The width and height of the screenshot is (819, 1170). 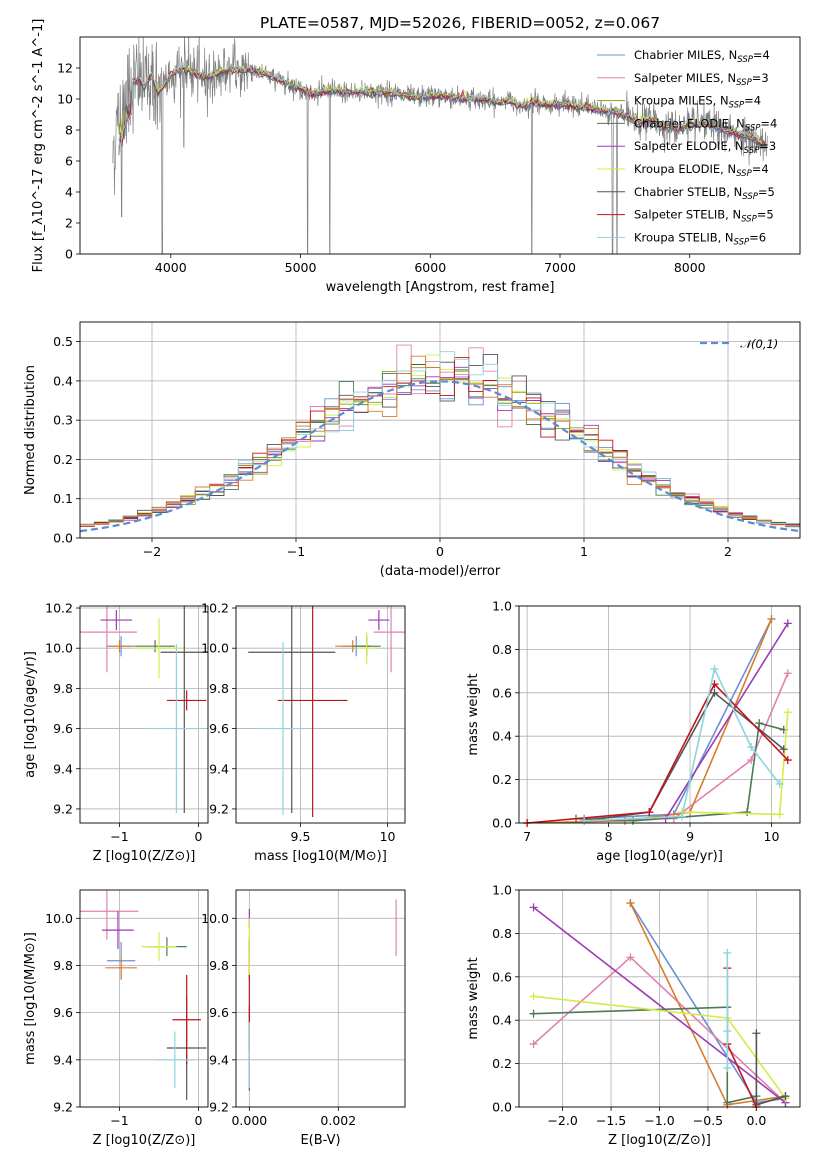 I want to click on y-tick-label: 1.0, so click(x=502, y=606).